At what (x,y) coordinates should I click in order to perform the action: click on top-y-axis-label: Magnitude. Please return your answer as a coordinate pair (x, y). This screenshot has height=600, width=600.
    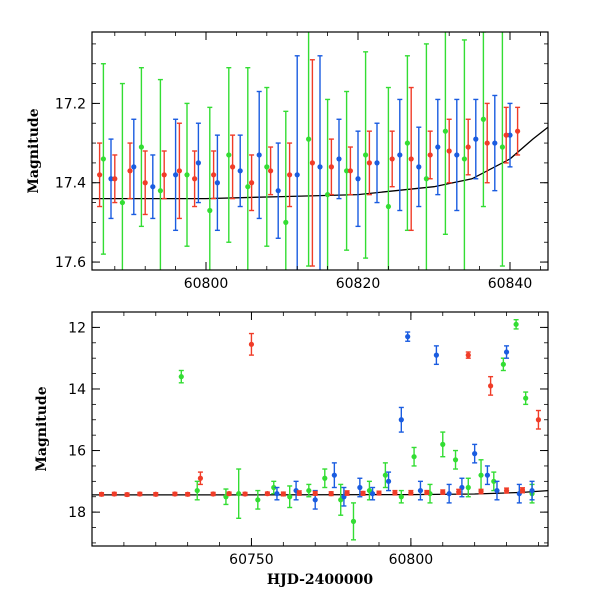
    Looking at the image, I should click on (34, 150).